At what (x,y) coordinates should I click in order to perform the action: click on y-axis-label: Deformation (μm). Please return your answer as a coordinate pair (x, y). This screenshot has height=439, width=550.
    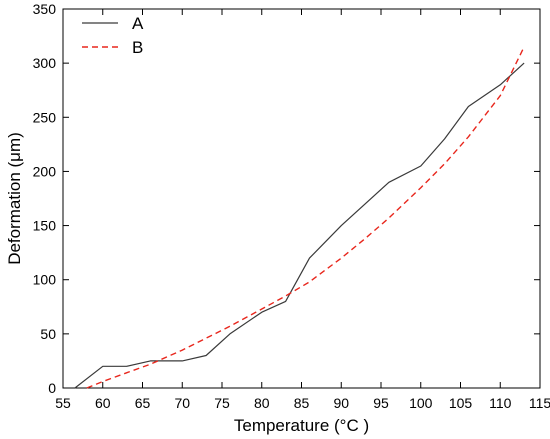
    Looking at the image, I should click on (14, 198).